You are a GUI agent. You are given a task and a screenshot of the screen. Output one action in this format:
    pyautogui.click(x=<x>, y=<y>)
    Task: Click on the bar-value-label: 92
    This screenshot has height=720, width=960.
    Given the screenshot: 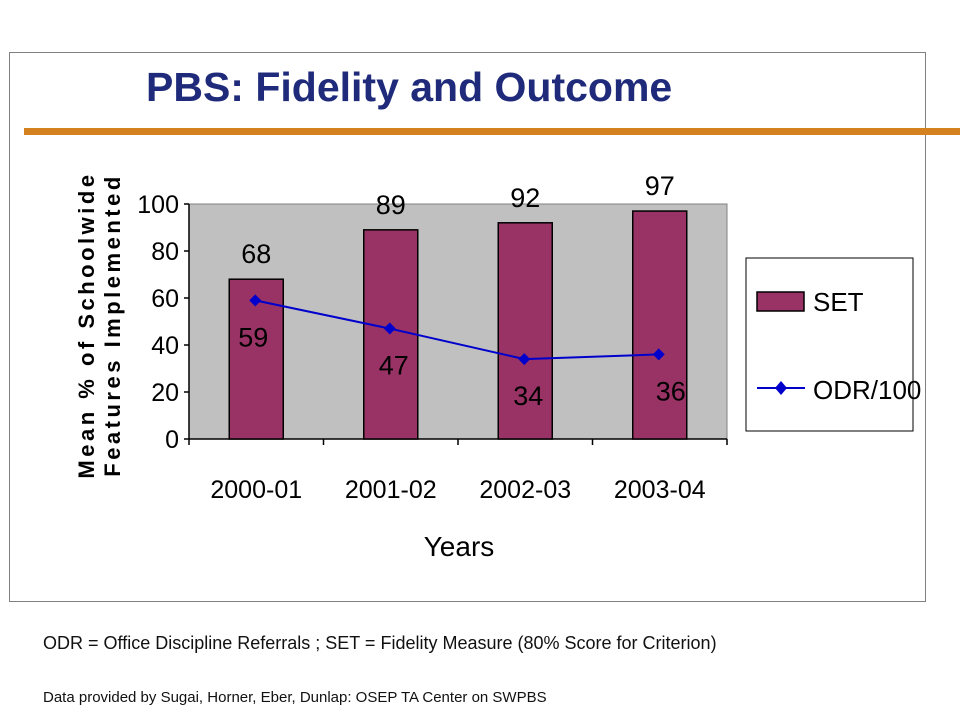 What is the action you would take?
    pyautogui.click(x=525, y=198)
    